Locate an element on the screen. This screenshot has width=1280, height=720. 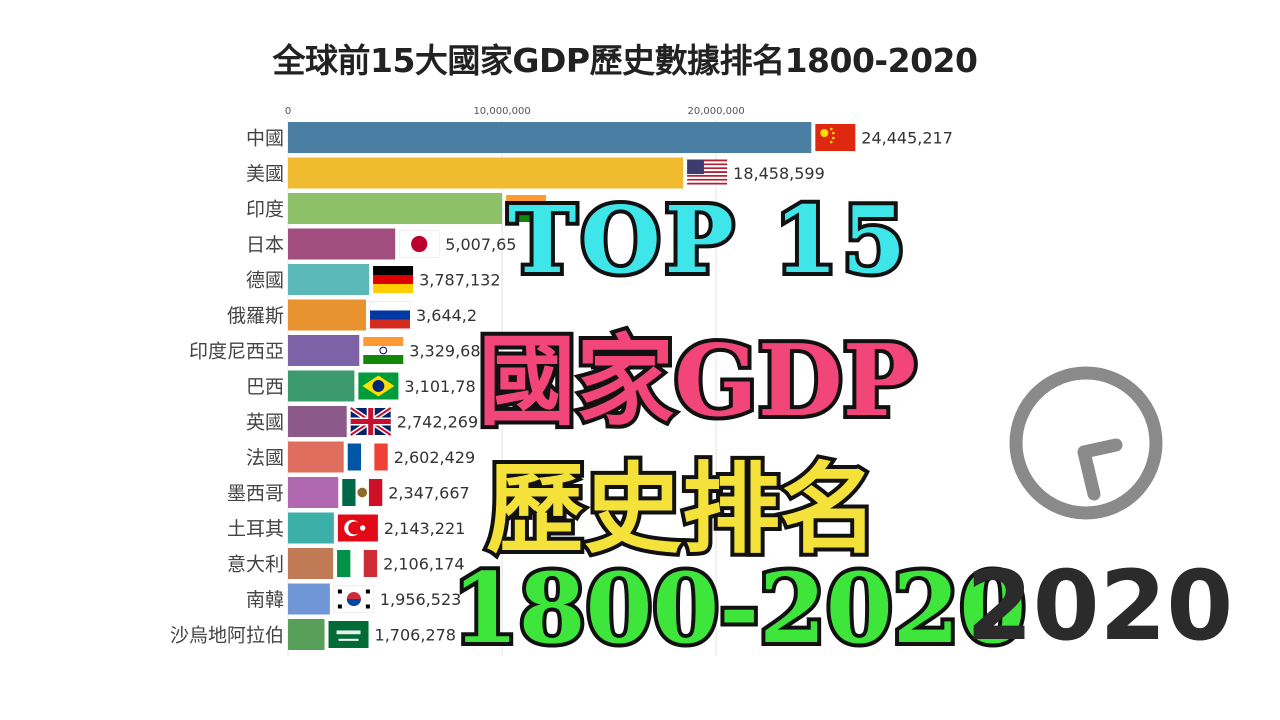
value-label: 5,007,65 is located at coordinates (480, 244).